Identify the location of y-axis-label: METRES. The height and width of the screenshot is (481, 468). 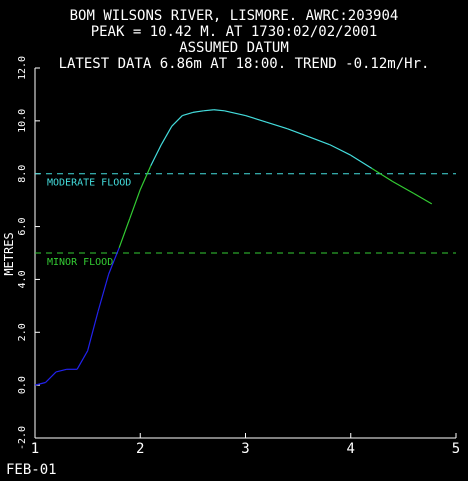
(9, 253).